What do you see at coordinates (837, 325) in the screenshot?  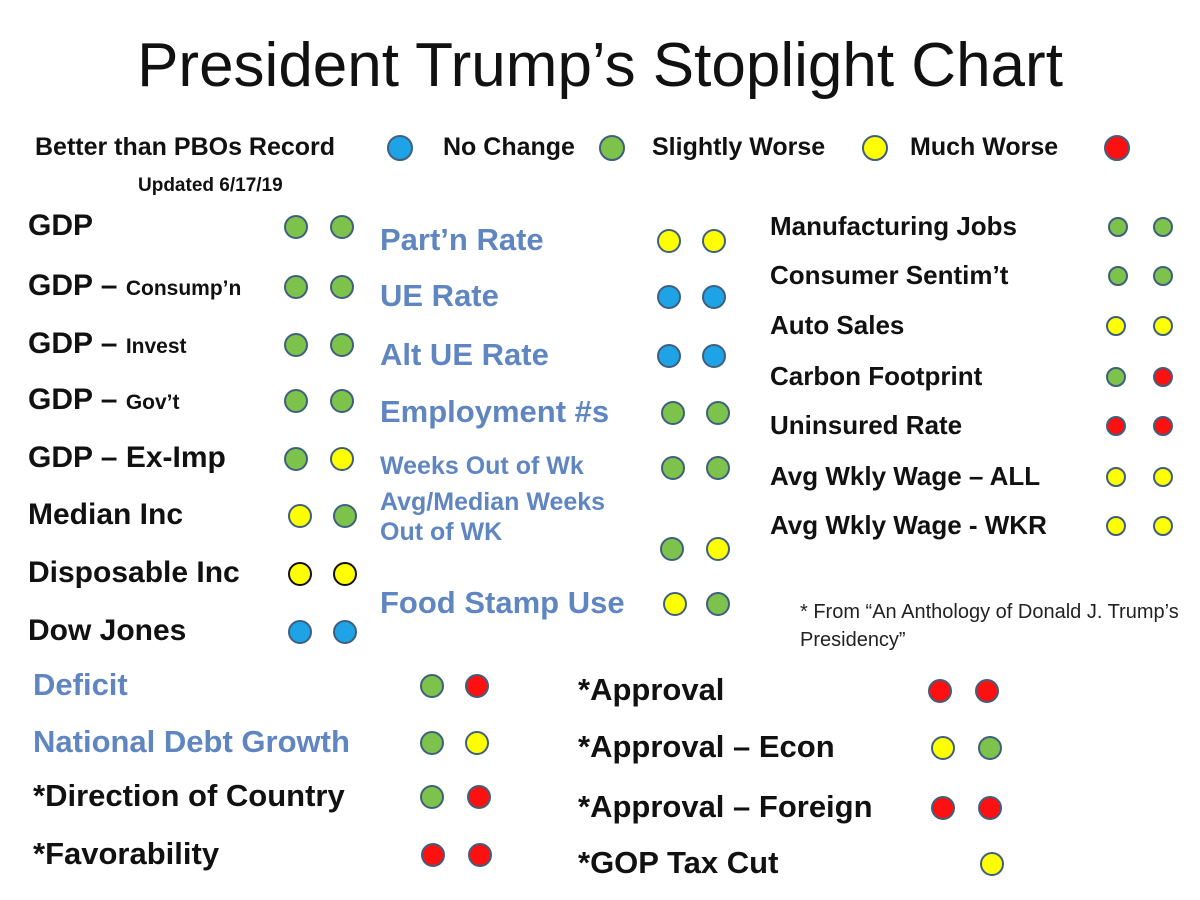 I see `metric-label: Auto Sales` at bounding box center [837, 325].